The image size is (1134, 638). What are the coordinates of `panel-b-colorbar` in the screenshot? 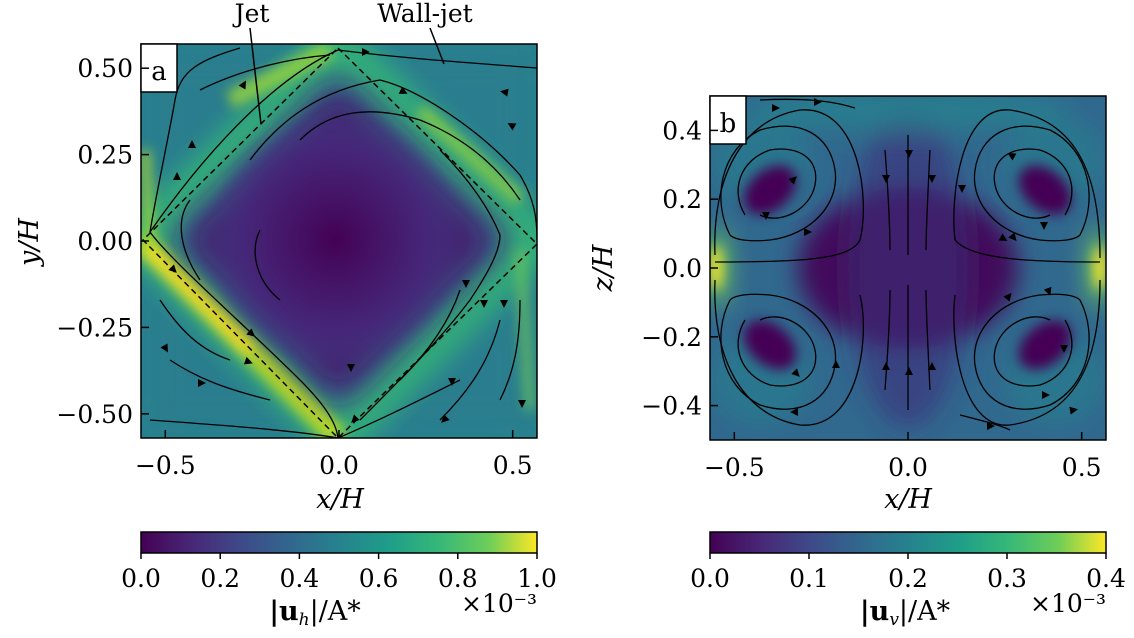 It's located at (908, 542).